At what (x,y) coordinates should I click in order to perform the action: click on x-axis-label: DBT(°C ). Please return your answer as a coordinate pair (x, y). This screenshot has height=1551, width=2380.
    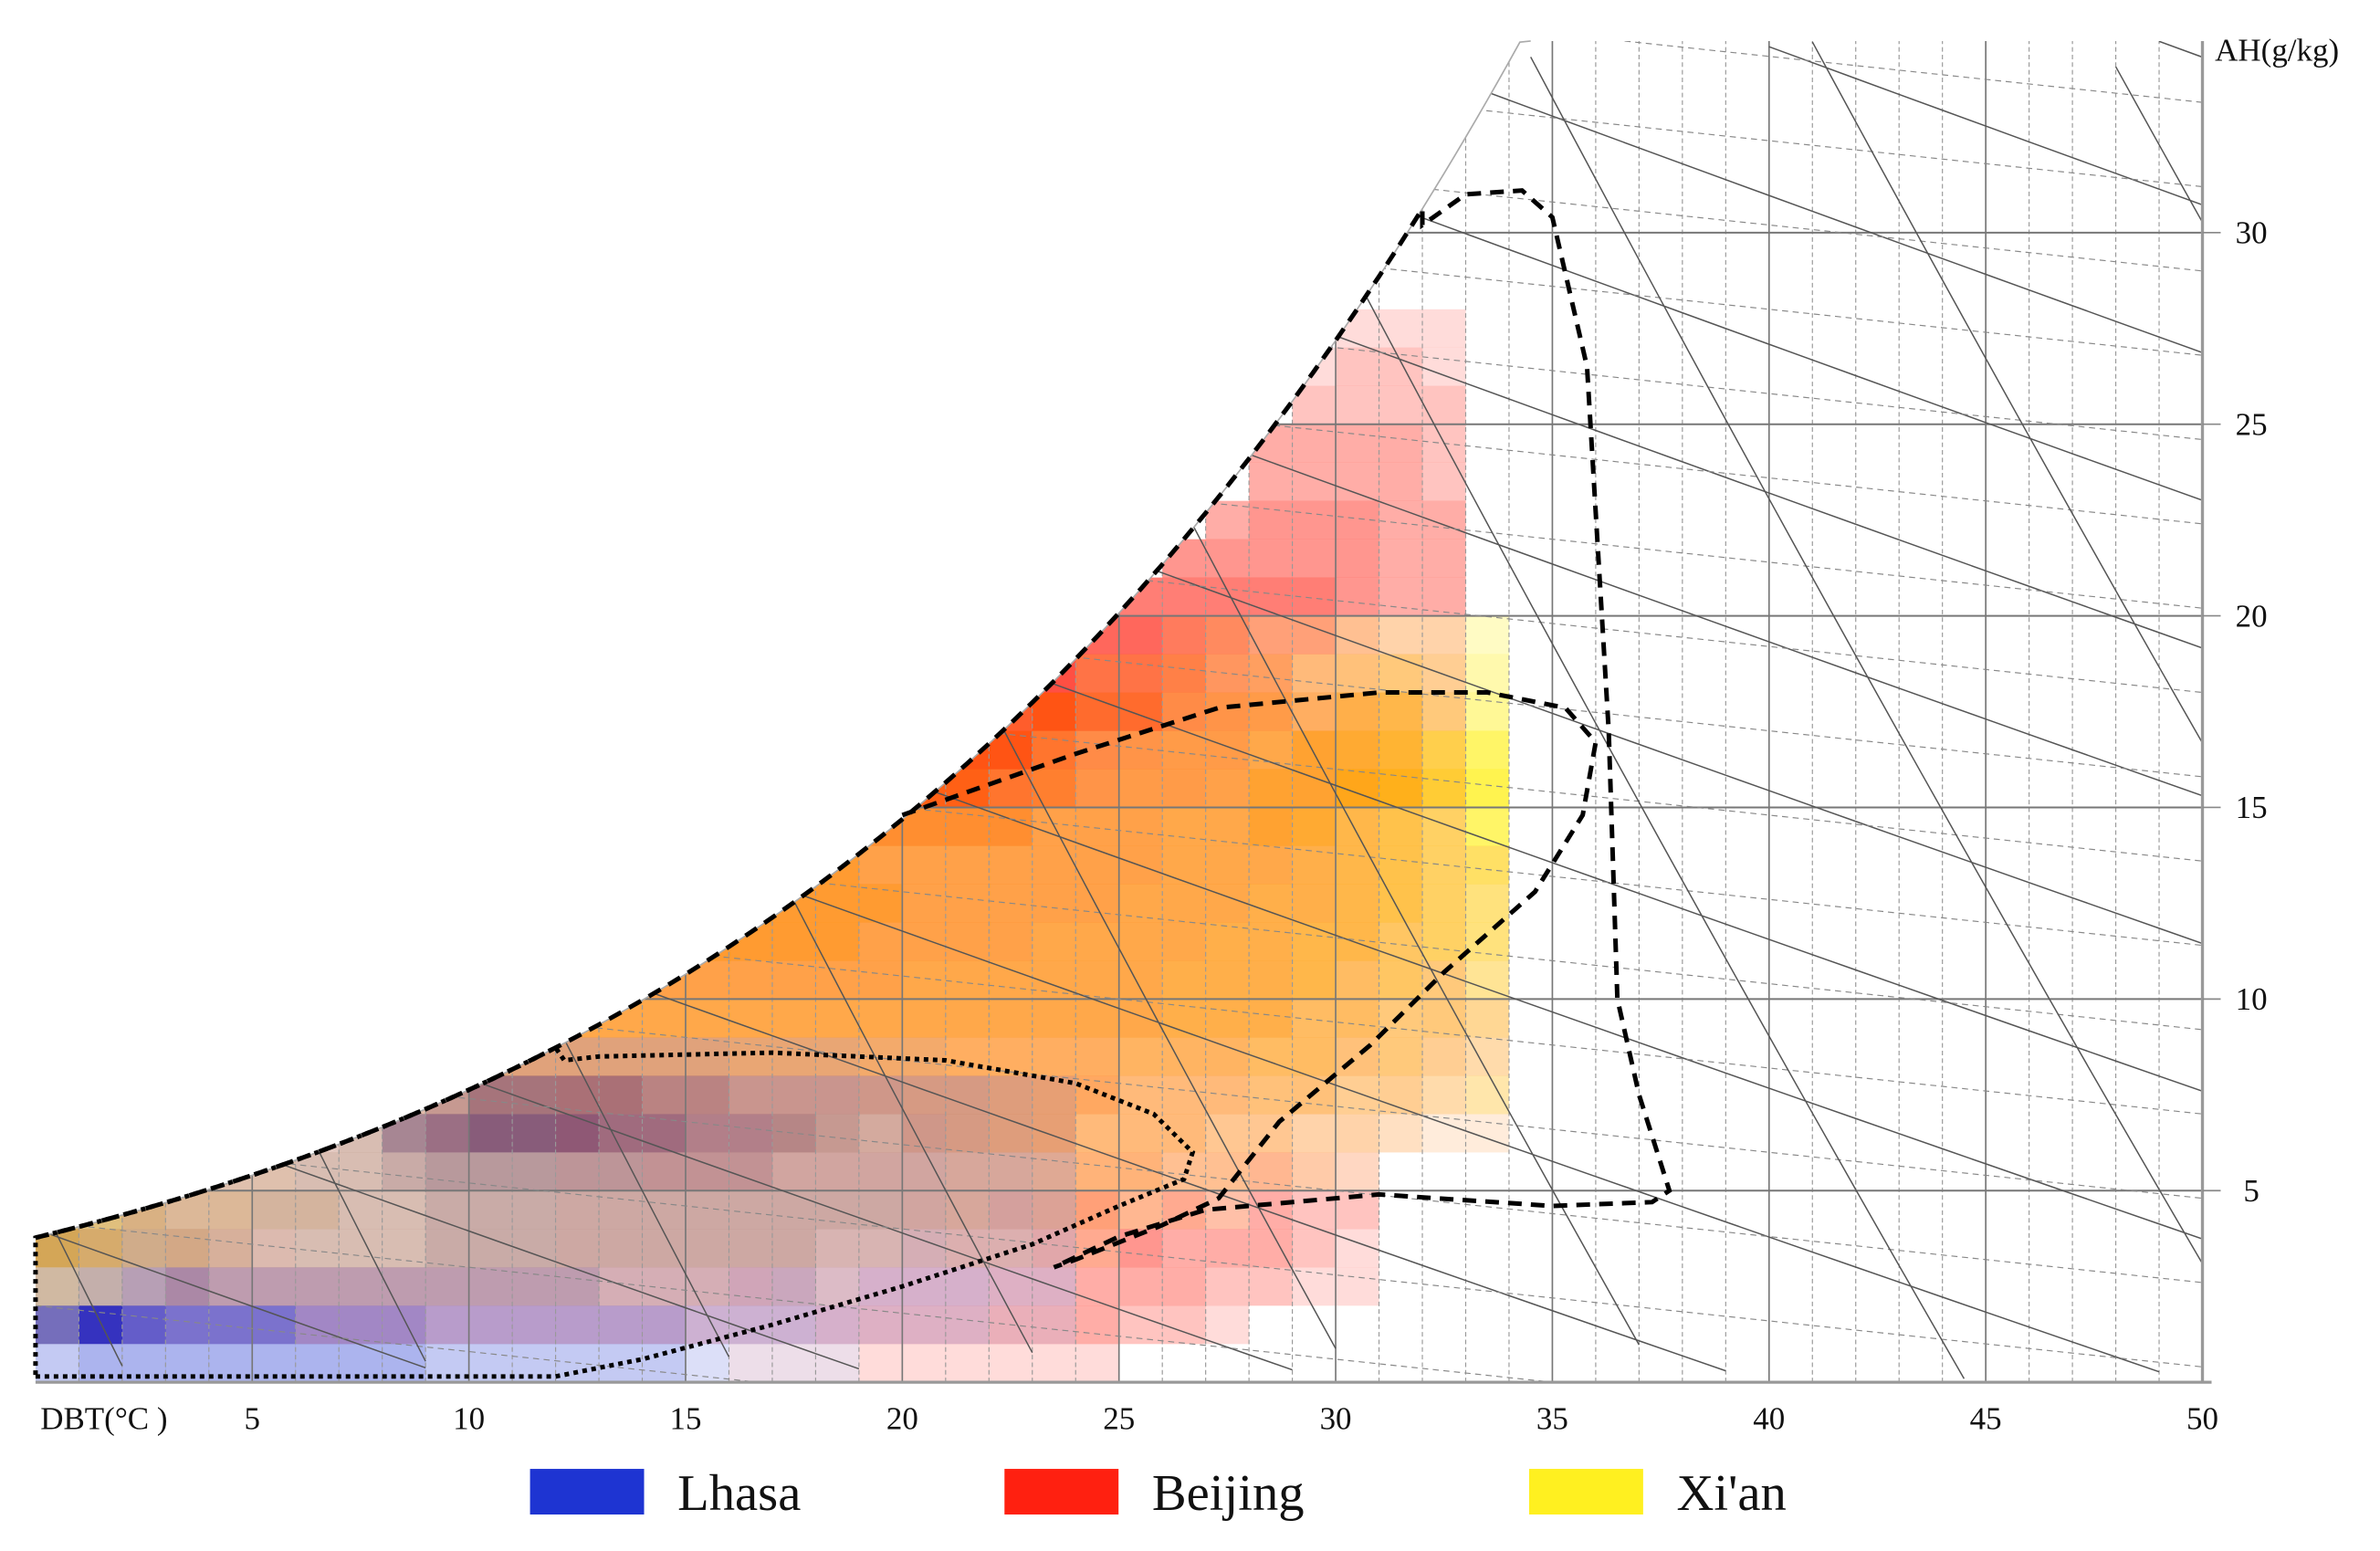
    Looking at the image, I should click on (103, 1419).